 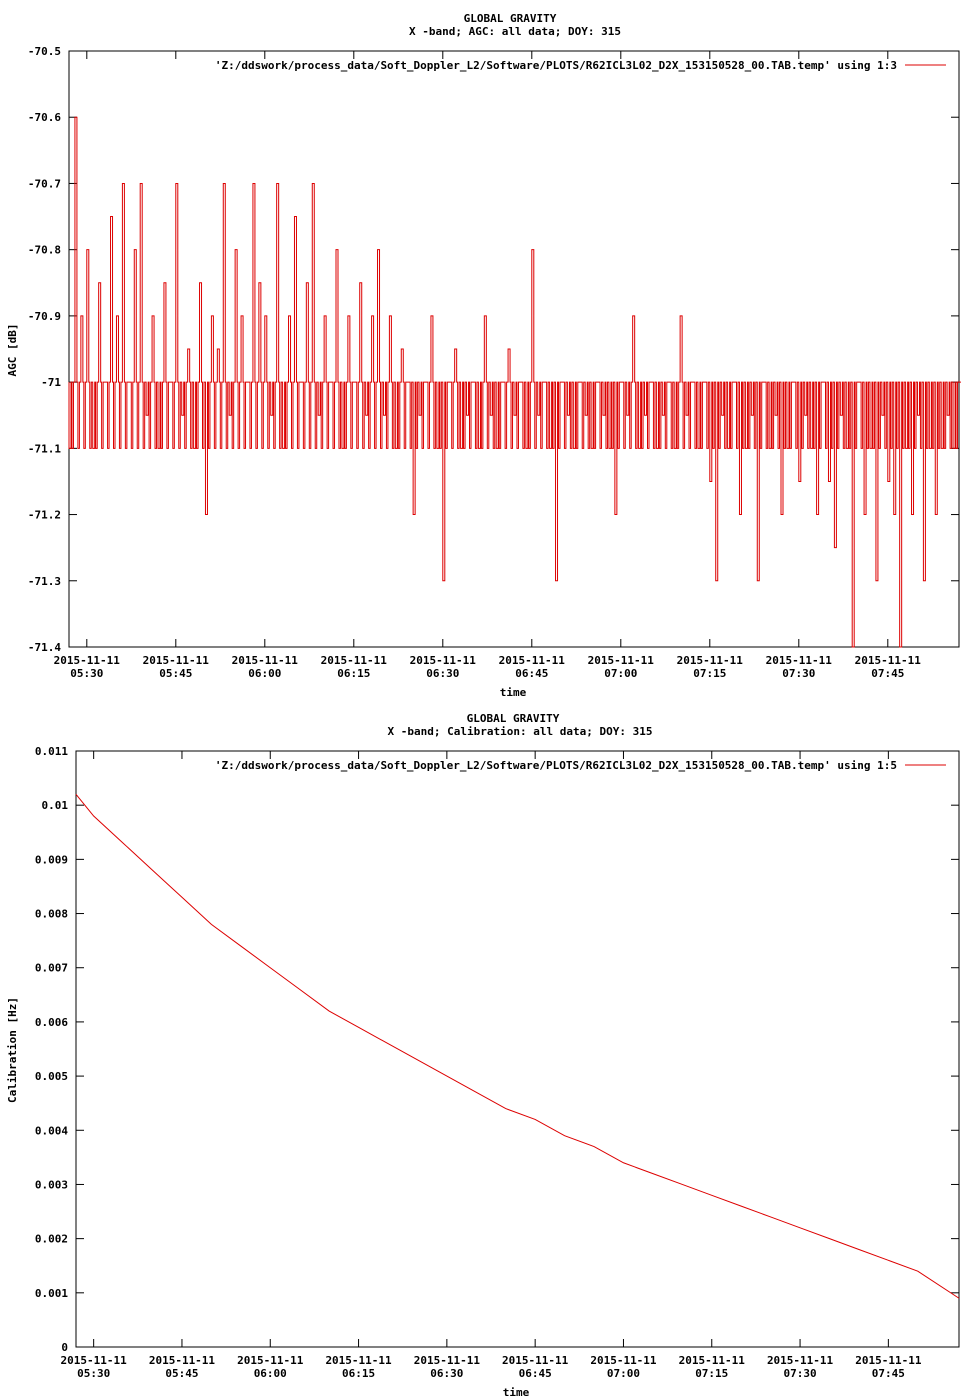 I want to click on calibration-y-tick-label: 0.005, so click(x=51, y=1076).